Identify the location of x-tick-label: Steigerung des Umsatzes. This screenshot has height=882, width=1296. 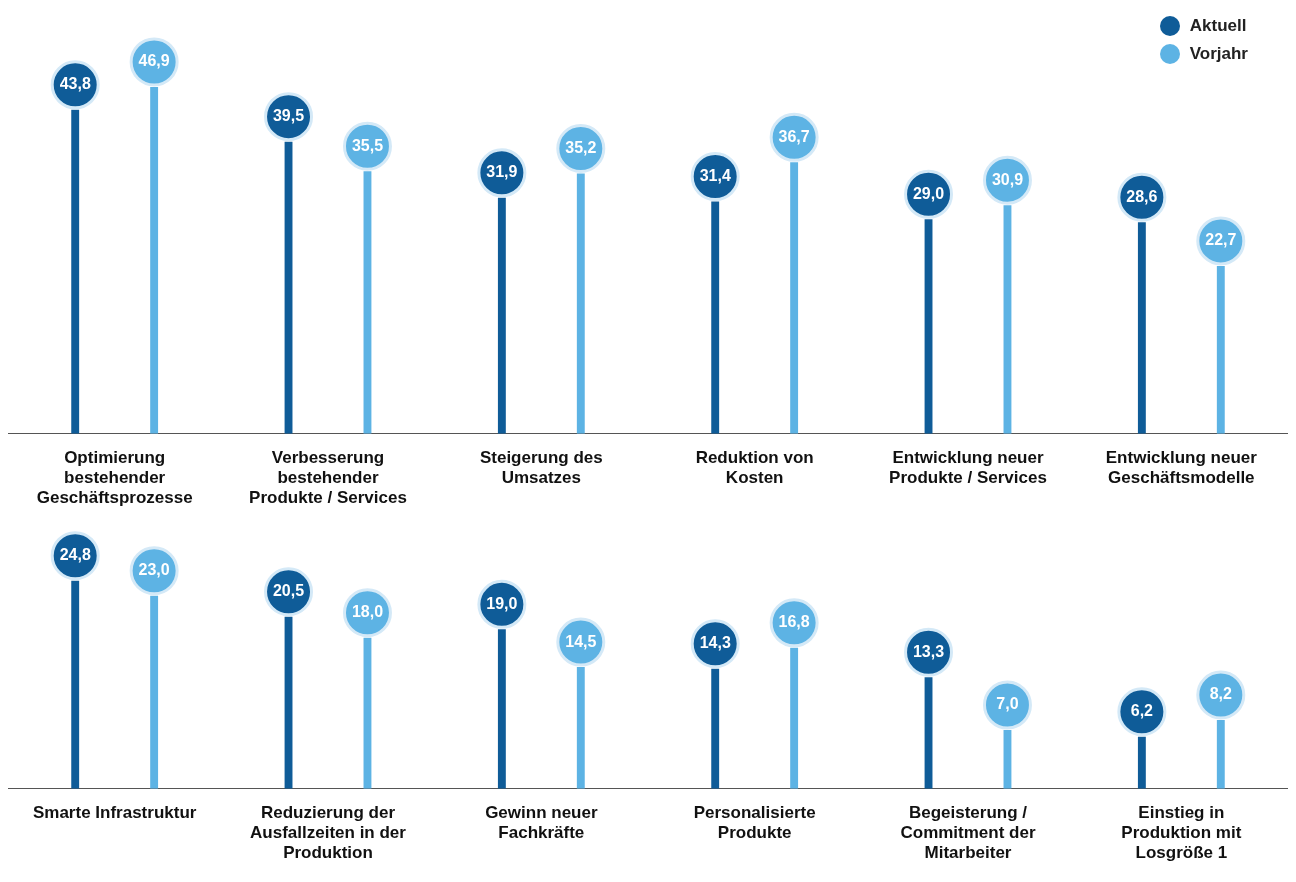
(541, 467).